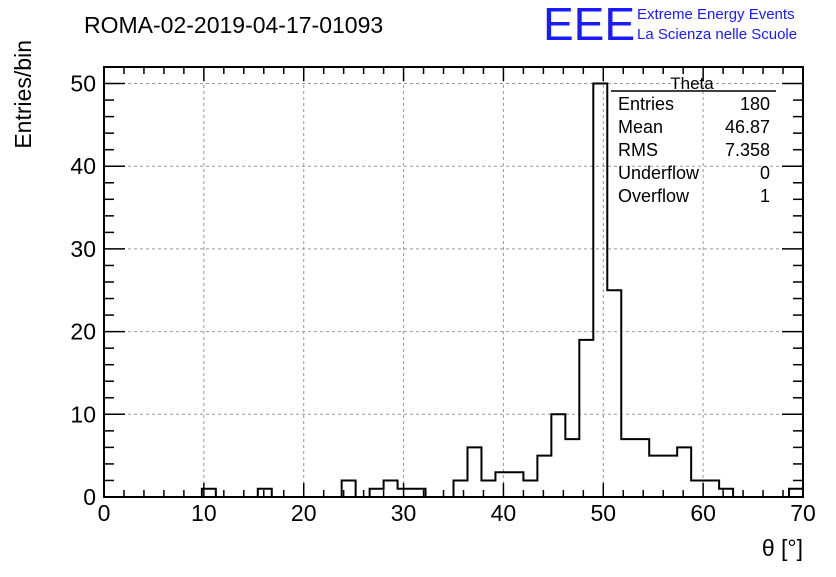 Image resolution: width=836 pixels, height=577 pixels. What do you see at coordinates (89, 497) in the screenshot?
I see `y-tick-label: 0` at bounding box center [89, 497].